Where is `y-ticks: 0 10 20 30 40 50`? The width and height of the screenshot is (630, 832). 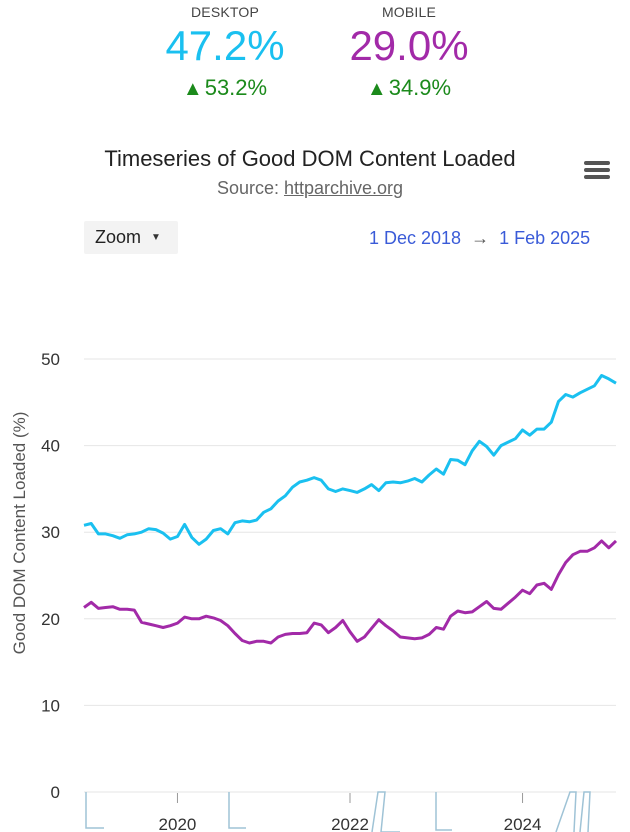 y-ticks: 0 10 20 30 40 50 is located at coordinates (50, 576).